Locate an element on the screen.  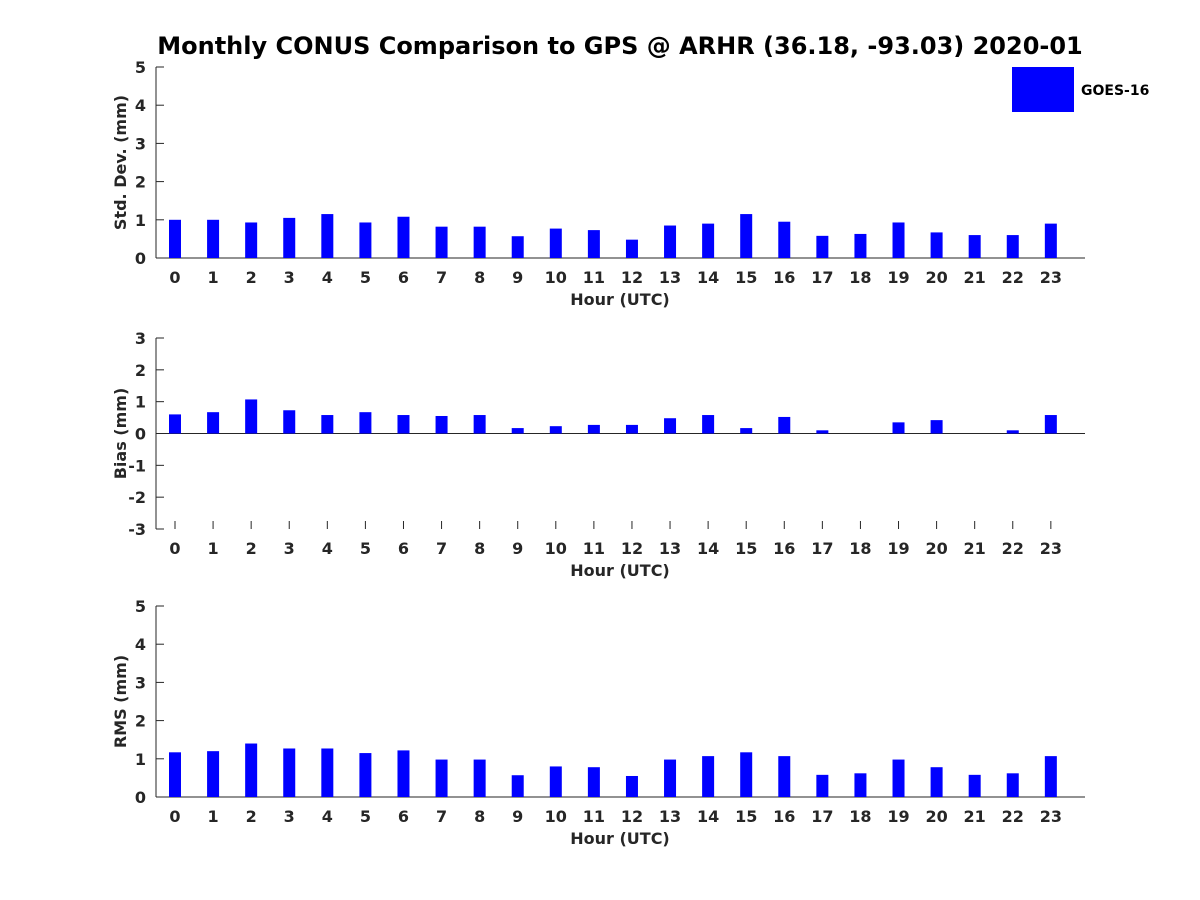
legend: GOES-16 is located at coordinates (1080, 89).